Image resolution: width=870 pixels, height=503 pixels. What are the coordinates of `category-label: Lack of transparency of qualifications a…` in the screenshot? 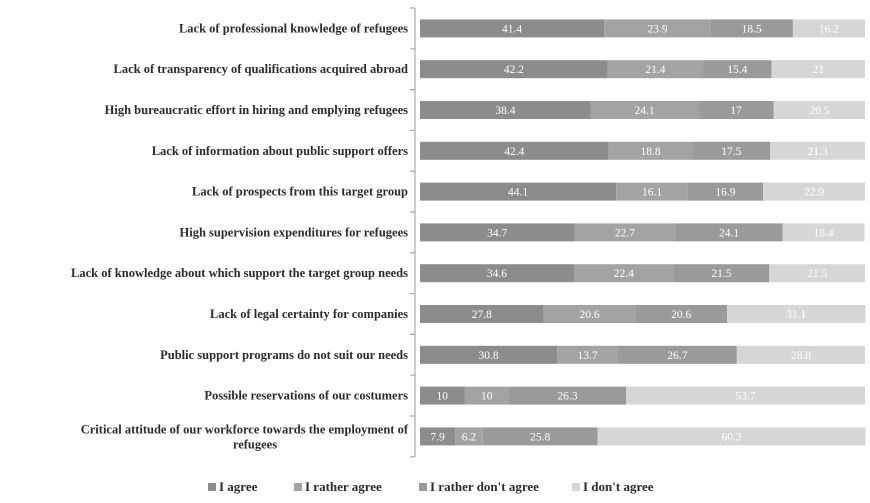 It's located at (261, 69).